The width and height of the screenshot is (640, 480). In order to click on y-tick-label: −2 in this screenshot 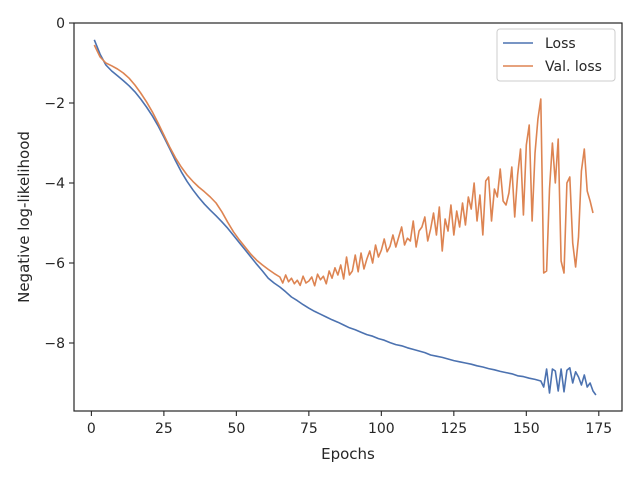, I will do `click(54, 104)`.